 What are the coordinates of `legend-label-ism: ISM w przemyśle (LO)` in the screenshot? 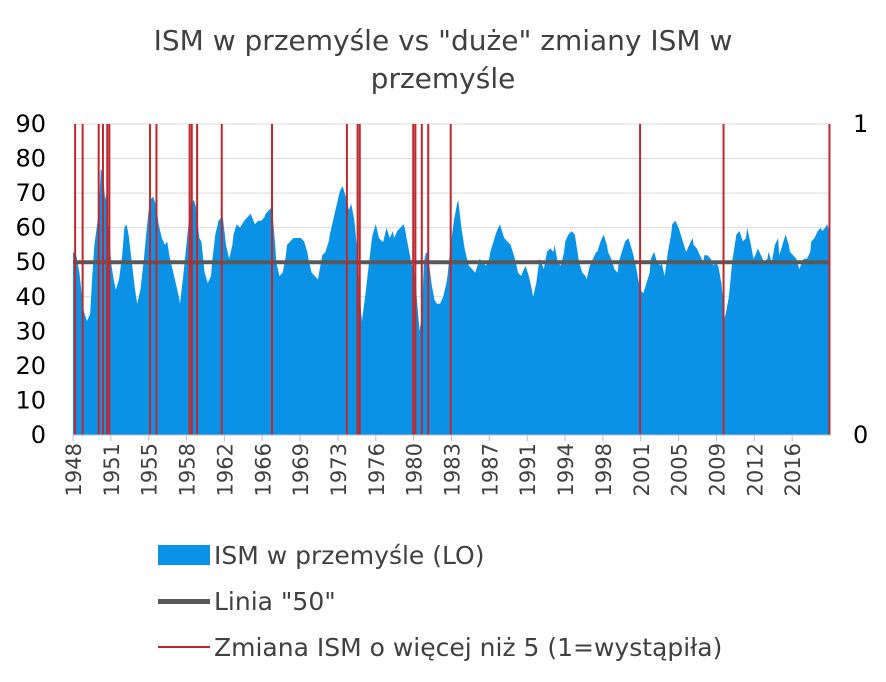 It's located at (349, 555).